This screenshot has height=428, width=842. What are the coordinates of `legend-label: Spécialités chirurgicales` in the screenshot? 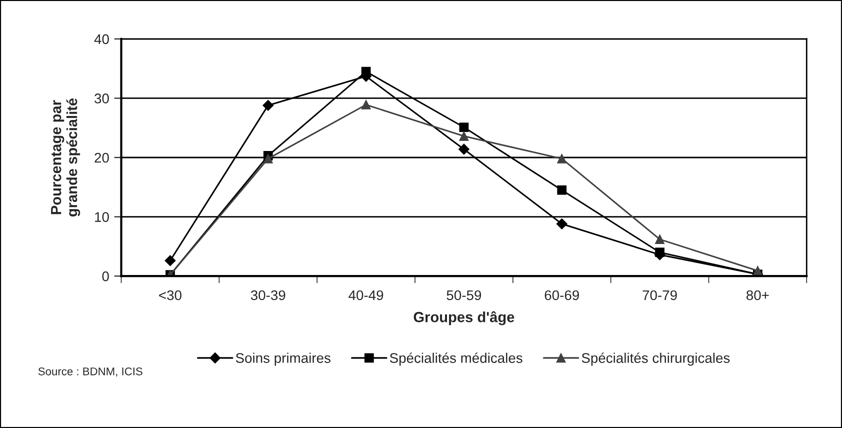 It's located at (656, 359).